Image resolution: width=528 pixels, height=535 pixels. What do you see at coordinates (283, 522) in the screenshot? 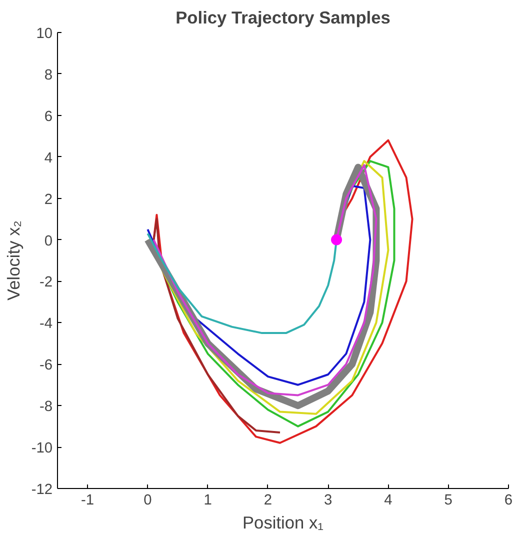
I see `x-axis-title: Position x₁` at bounding box center [283, 522].